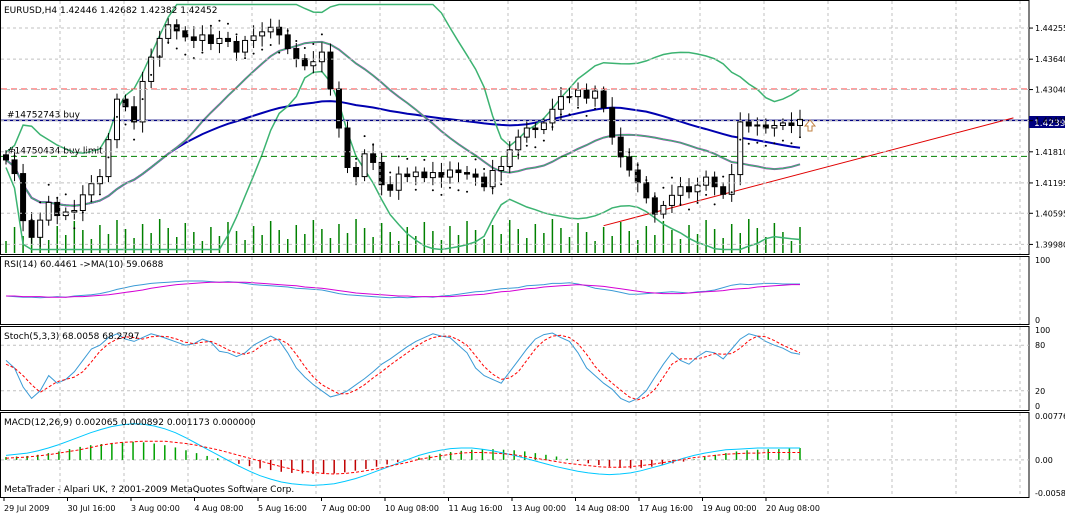 The width and height of the screenshot is (1065, 518). I want to click on stoch-panel-title: Stoch(5,3,3) 68.0058 68.2797, so click(71, 337).